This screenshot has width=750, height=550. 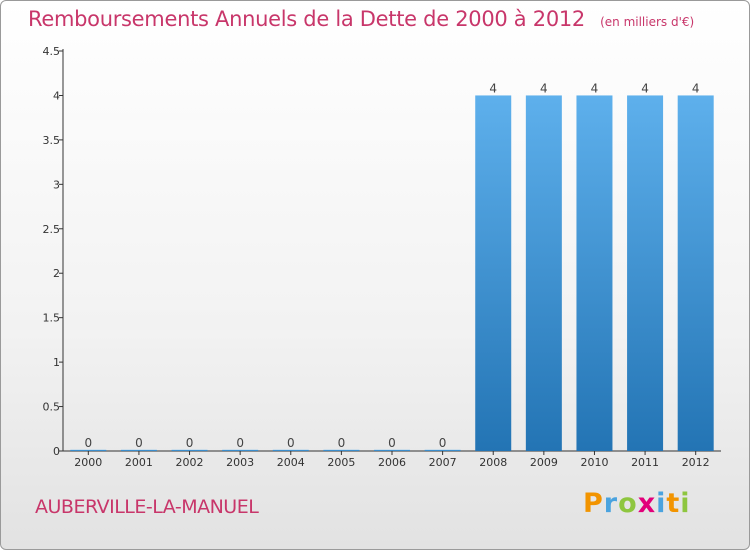 I want to click on x-tick-label: 2007, so click(x=443, y=462).